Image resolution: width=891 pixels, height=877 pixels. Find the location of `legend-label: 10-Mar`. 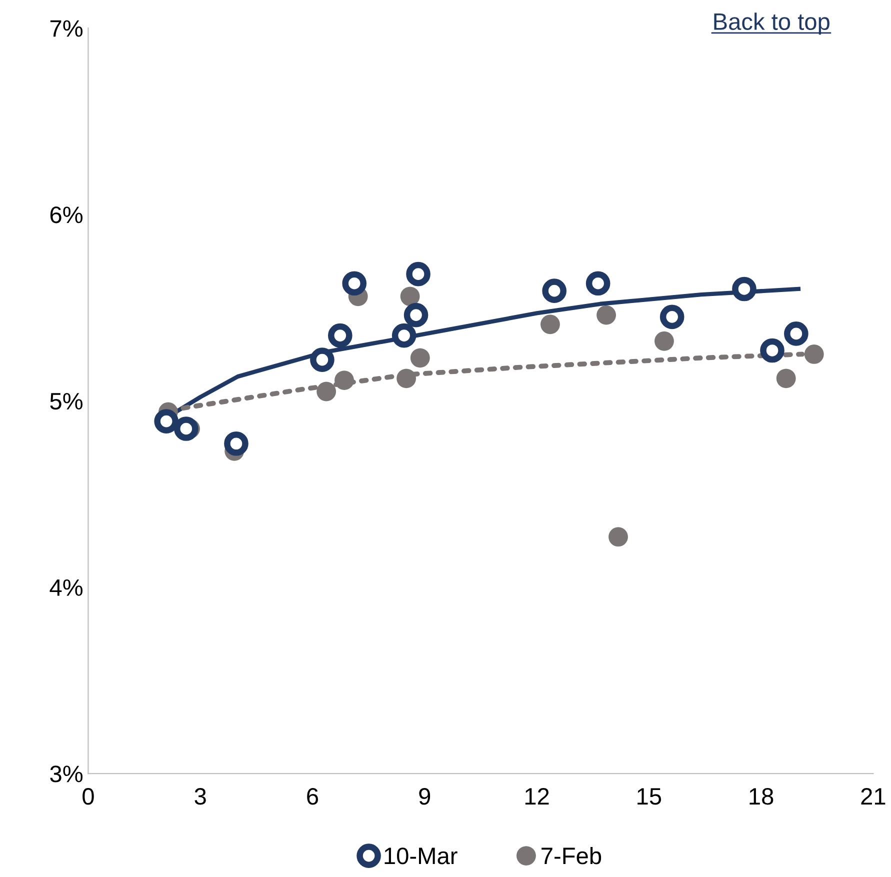

legend-label: 10-Mar is located at coordinates (421, 856).